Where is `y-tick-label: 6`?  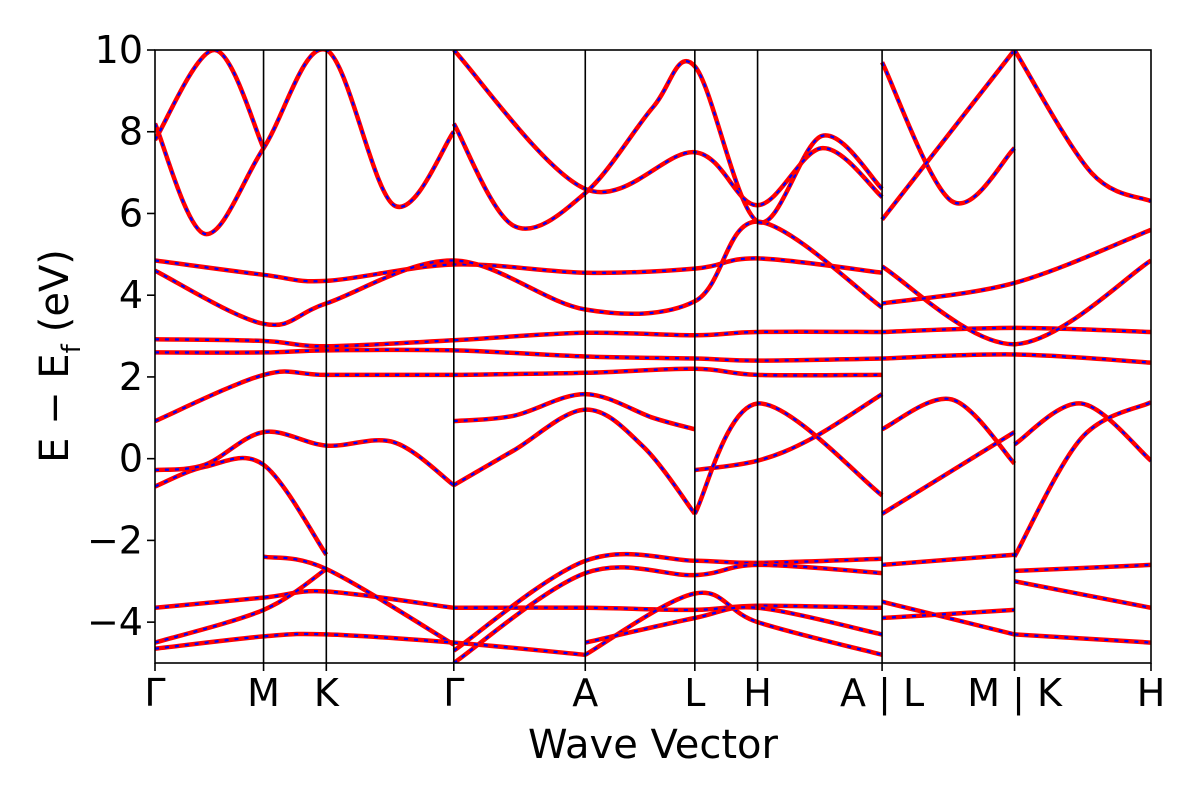 y-tick-label: 6 is located at coordinates (131, 213).